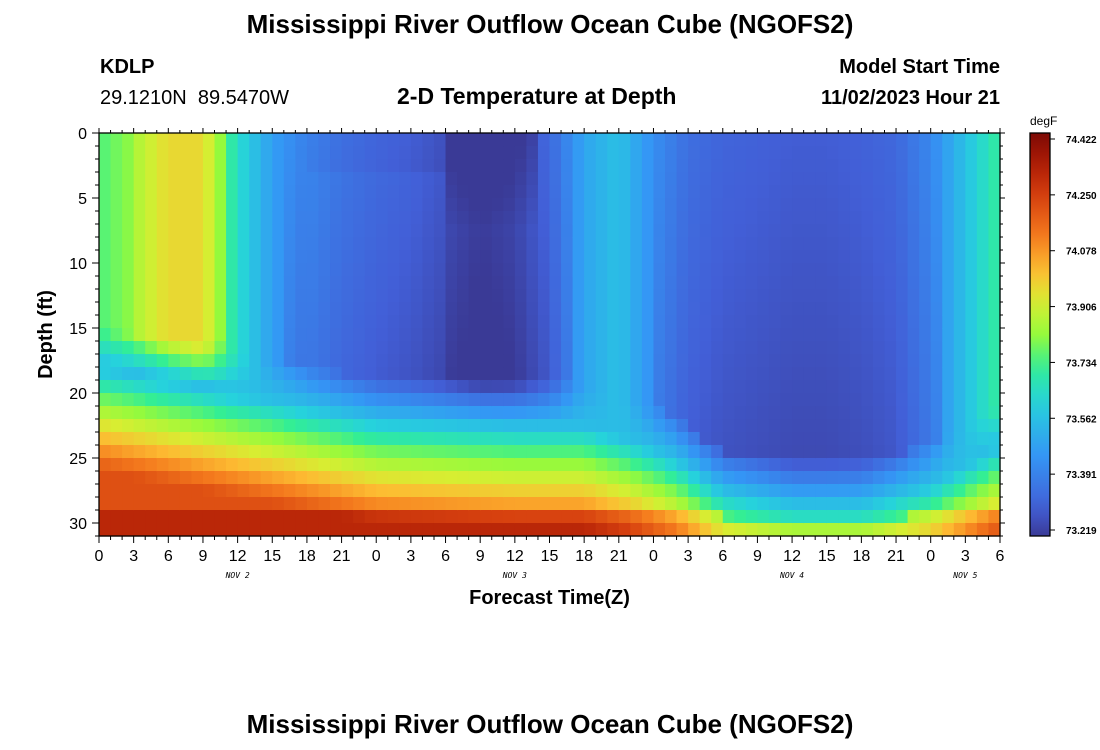 Image resolution: width=1100 pixels, height=750 pixels. Describe the element at coordinates (910, 98) in the screenshot. I see `model-start-time: 11/02/2023 Hour 21` at that location.